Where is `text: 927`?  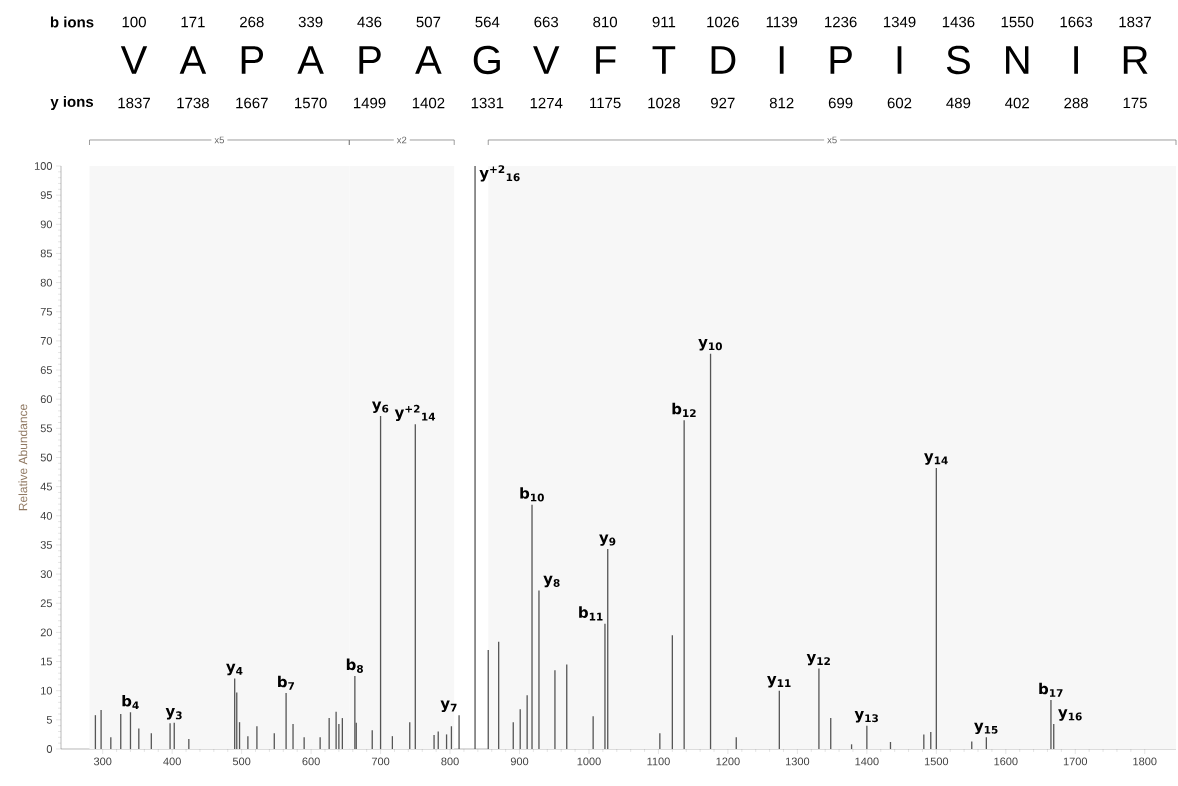
text: 927 is located at coordinates (723, 103).